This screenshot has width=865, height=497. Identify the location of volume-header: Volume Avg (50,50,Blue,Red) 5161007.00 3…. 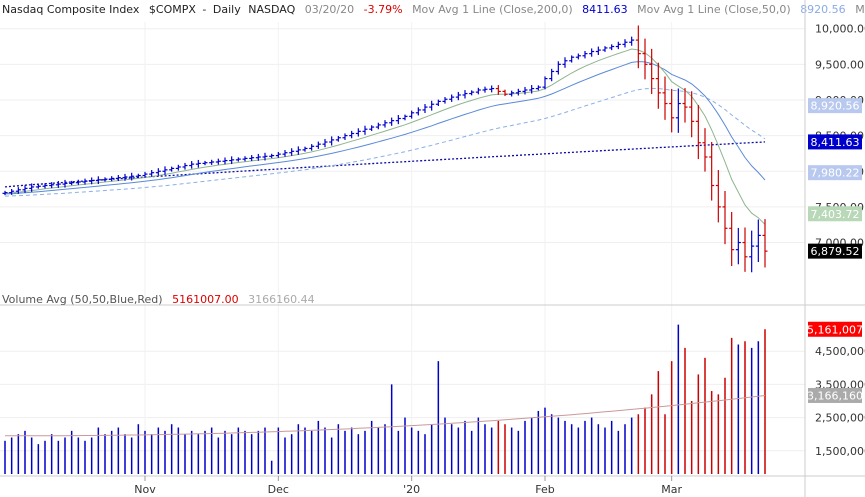
(158, 299).